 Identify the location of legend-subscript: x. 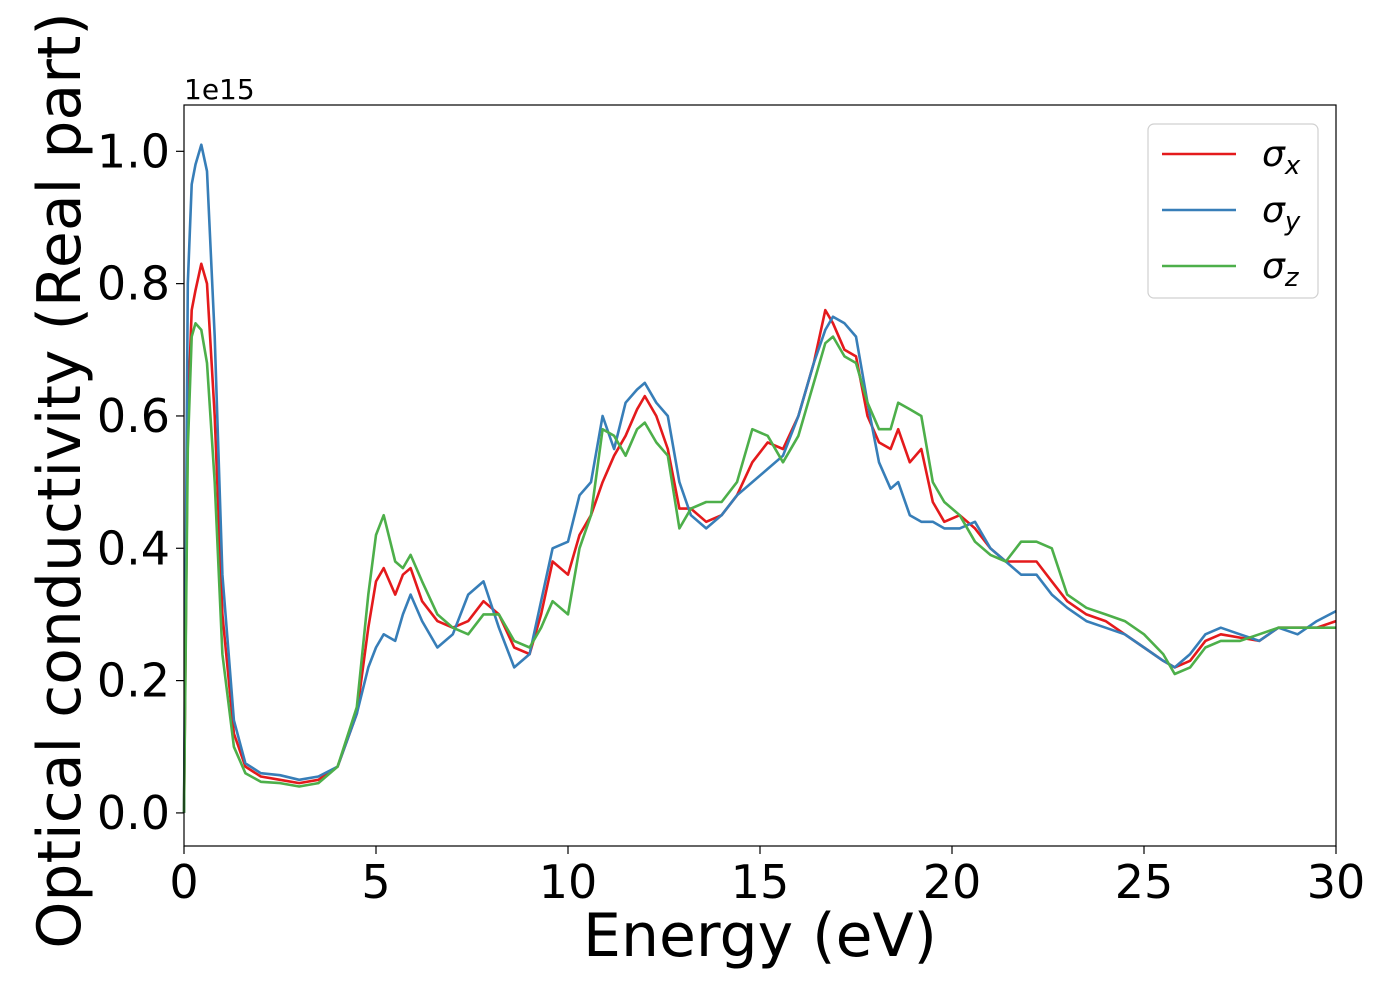
(1292, 166).